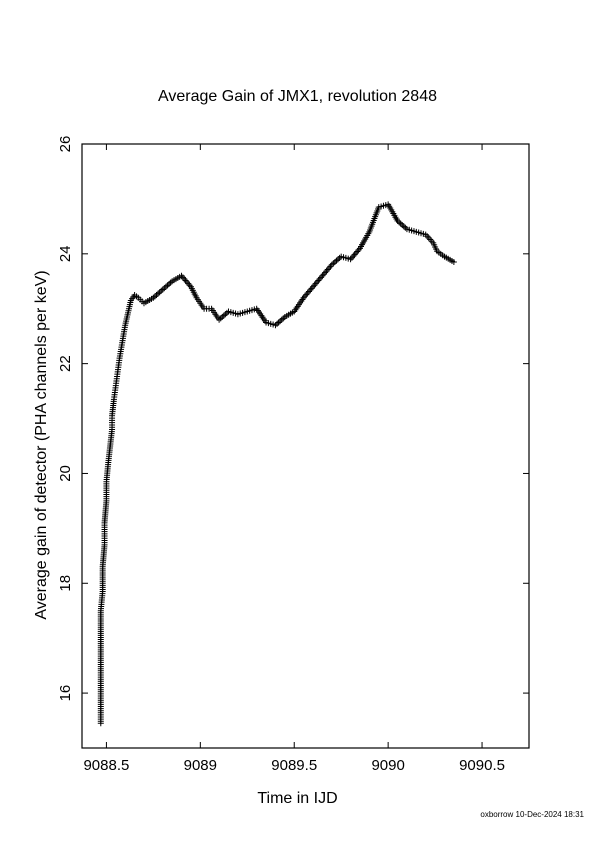 Image resolution: width=595 pixels, height=842 pixels. Describe the element at coordinates (65, 144) in the screenshot. I see `y-tick-label: 26` at that location.